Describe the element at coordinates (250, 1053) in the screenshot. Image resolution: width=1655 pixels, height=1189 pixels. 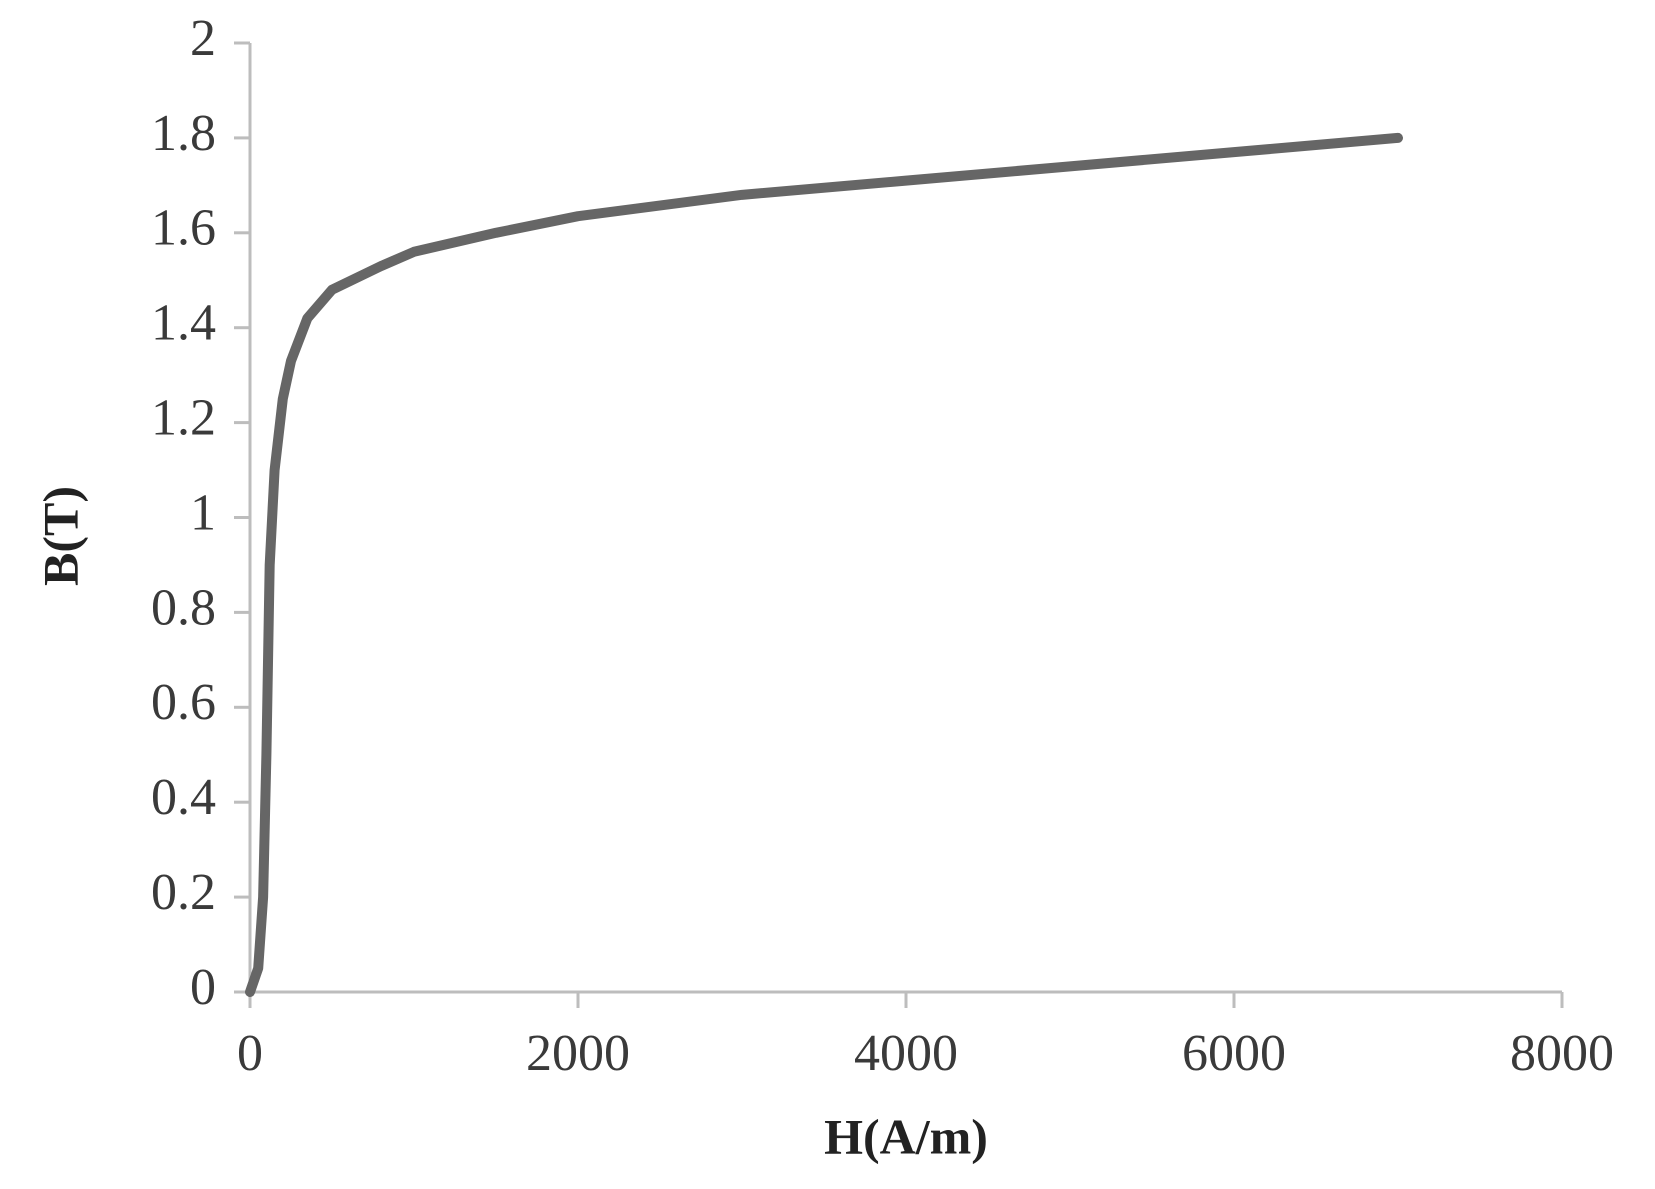
I see `x-tick-label: 0` at that location.